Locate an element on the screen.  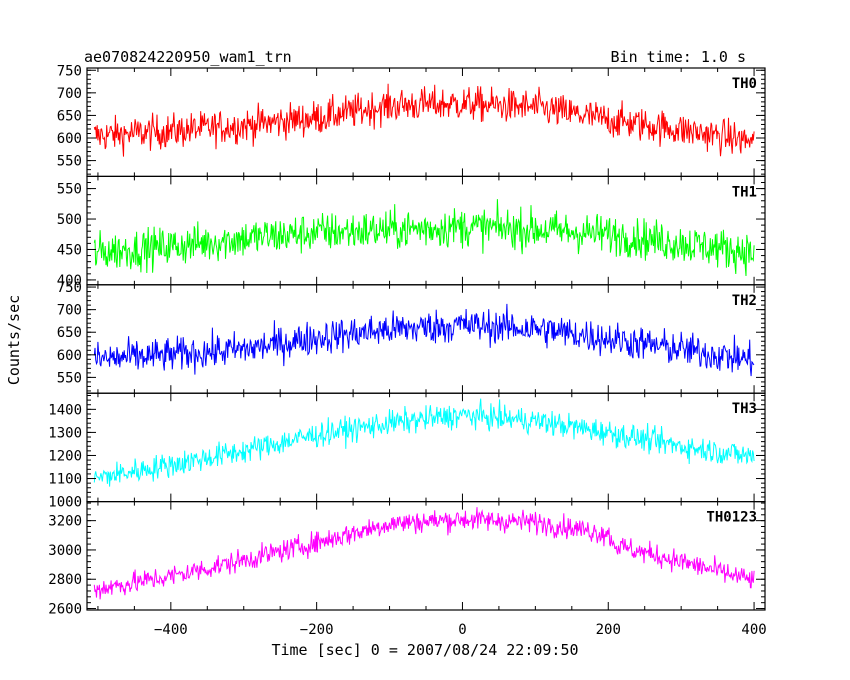
panel-th0123: 2600 2800 3000 3200 TH0123 is located at coordinates (407, 559).